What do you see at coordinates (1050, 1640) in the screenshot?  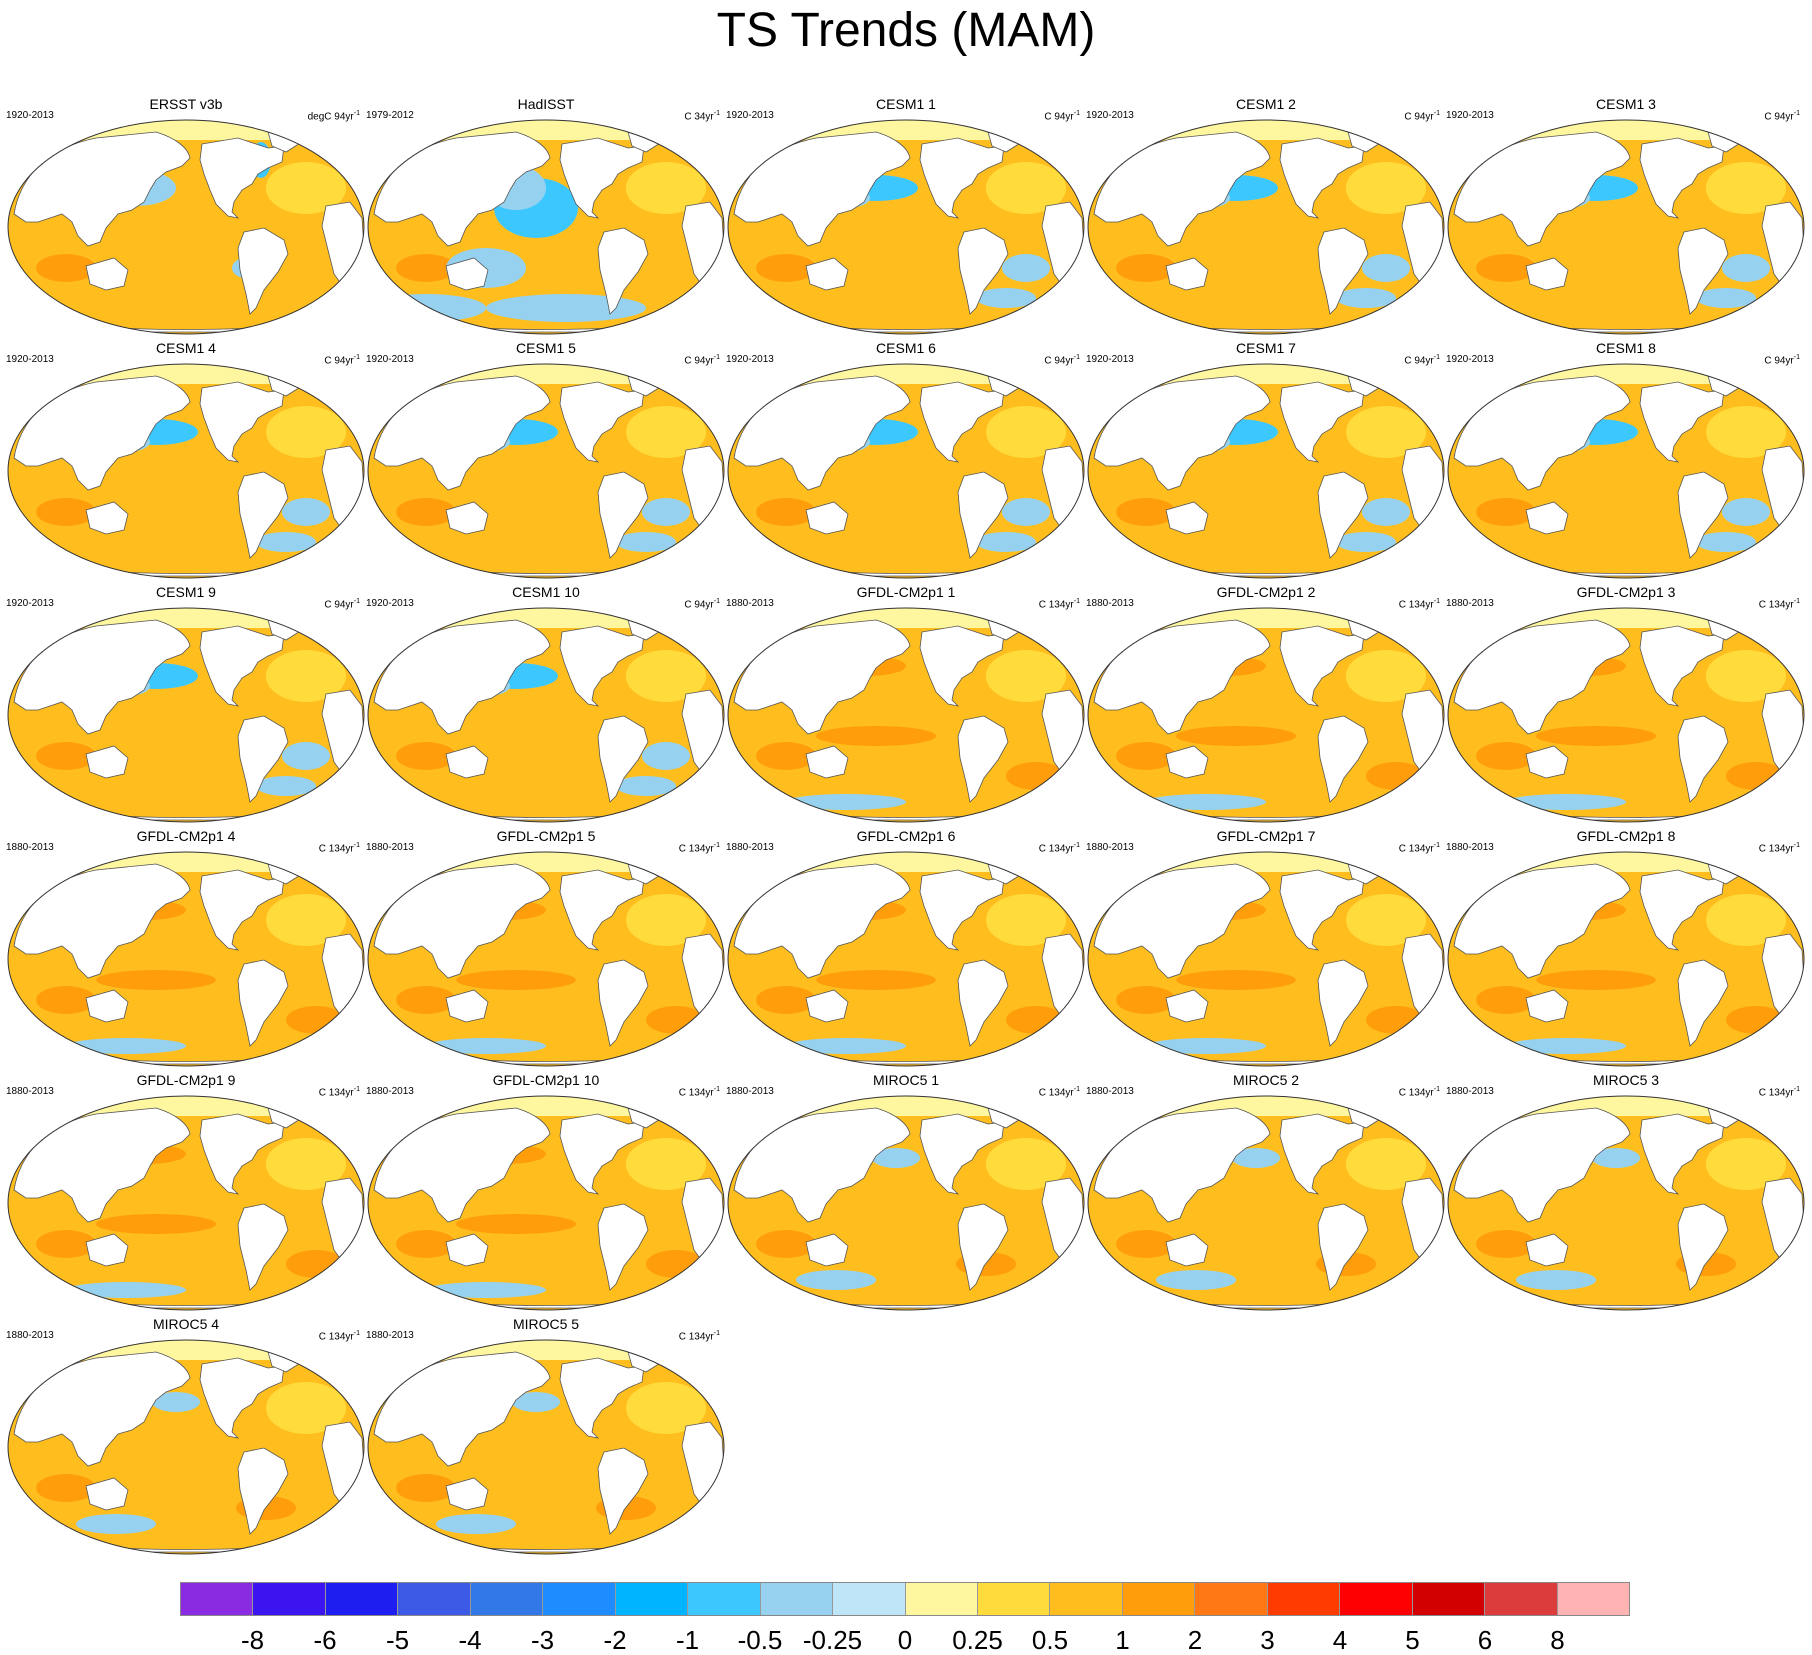 I see `colorbar-label: 0.5` at bounding box center [1050, 1640].